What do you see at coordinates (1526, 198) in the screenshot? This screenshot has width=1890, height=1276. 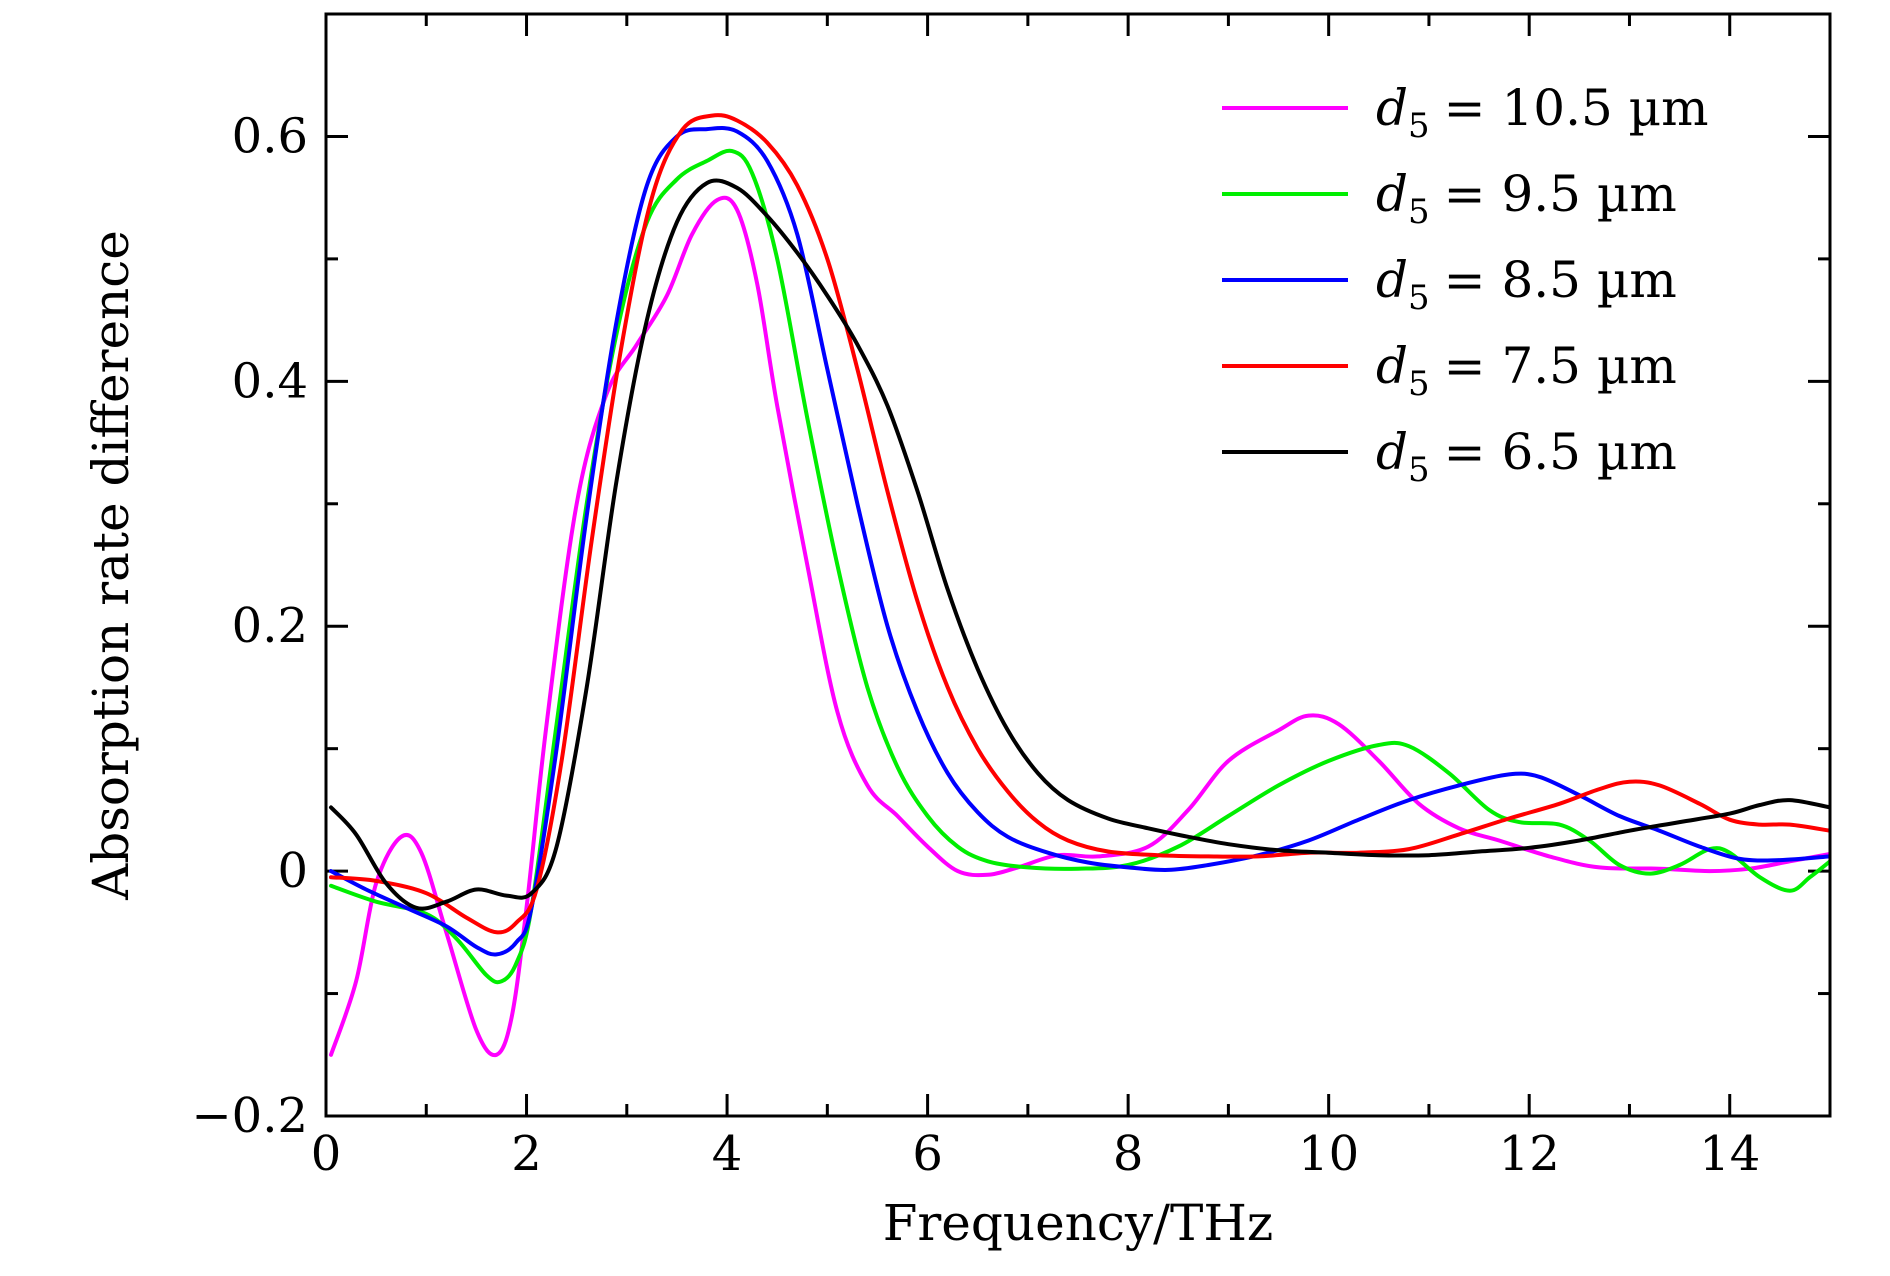 I see `legend-label: d5 = 9.5 µm` at bounding box center [1526, 198].